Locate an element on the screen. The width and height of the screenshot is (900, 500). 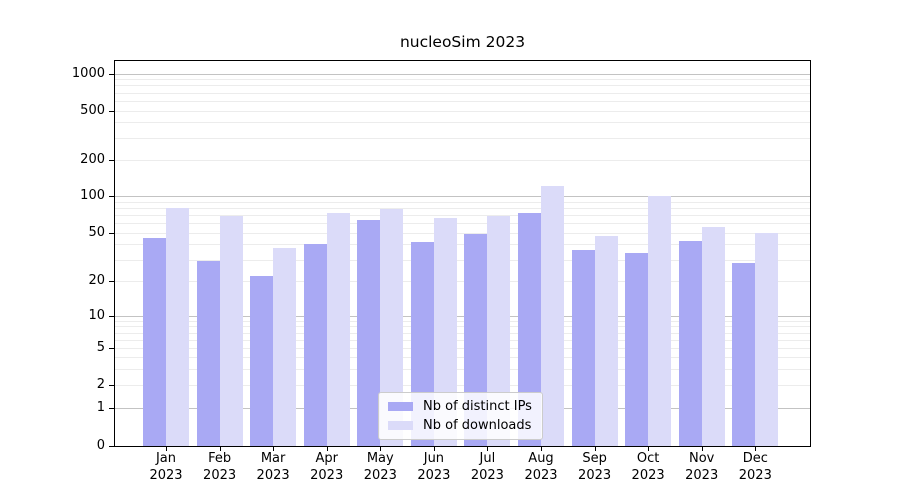
chart-title: nucleoSim 2023 is located at coordinates (462, 42).